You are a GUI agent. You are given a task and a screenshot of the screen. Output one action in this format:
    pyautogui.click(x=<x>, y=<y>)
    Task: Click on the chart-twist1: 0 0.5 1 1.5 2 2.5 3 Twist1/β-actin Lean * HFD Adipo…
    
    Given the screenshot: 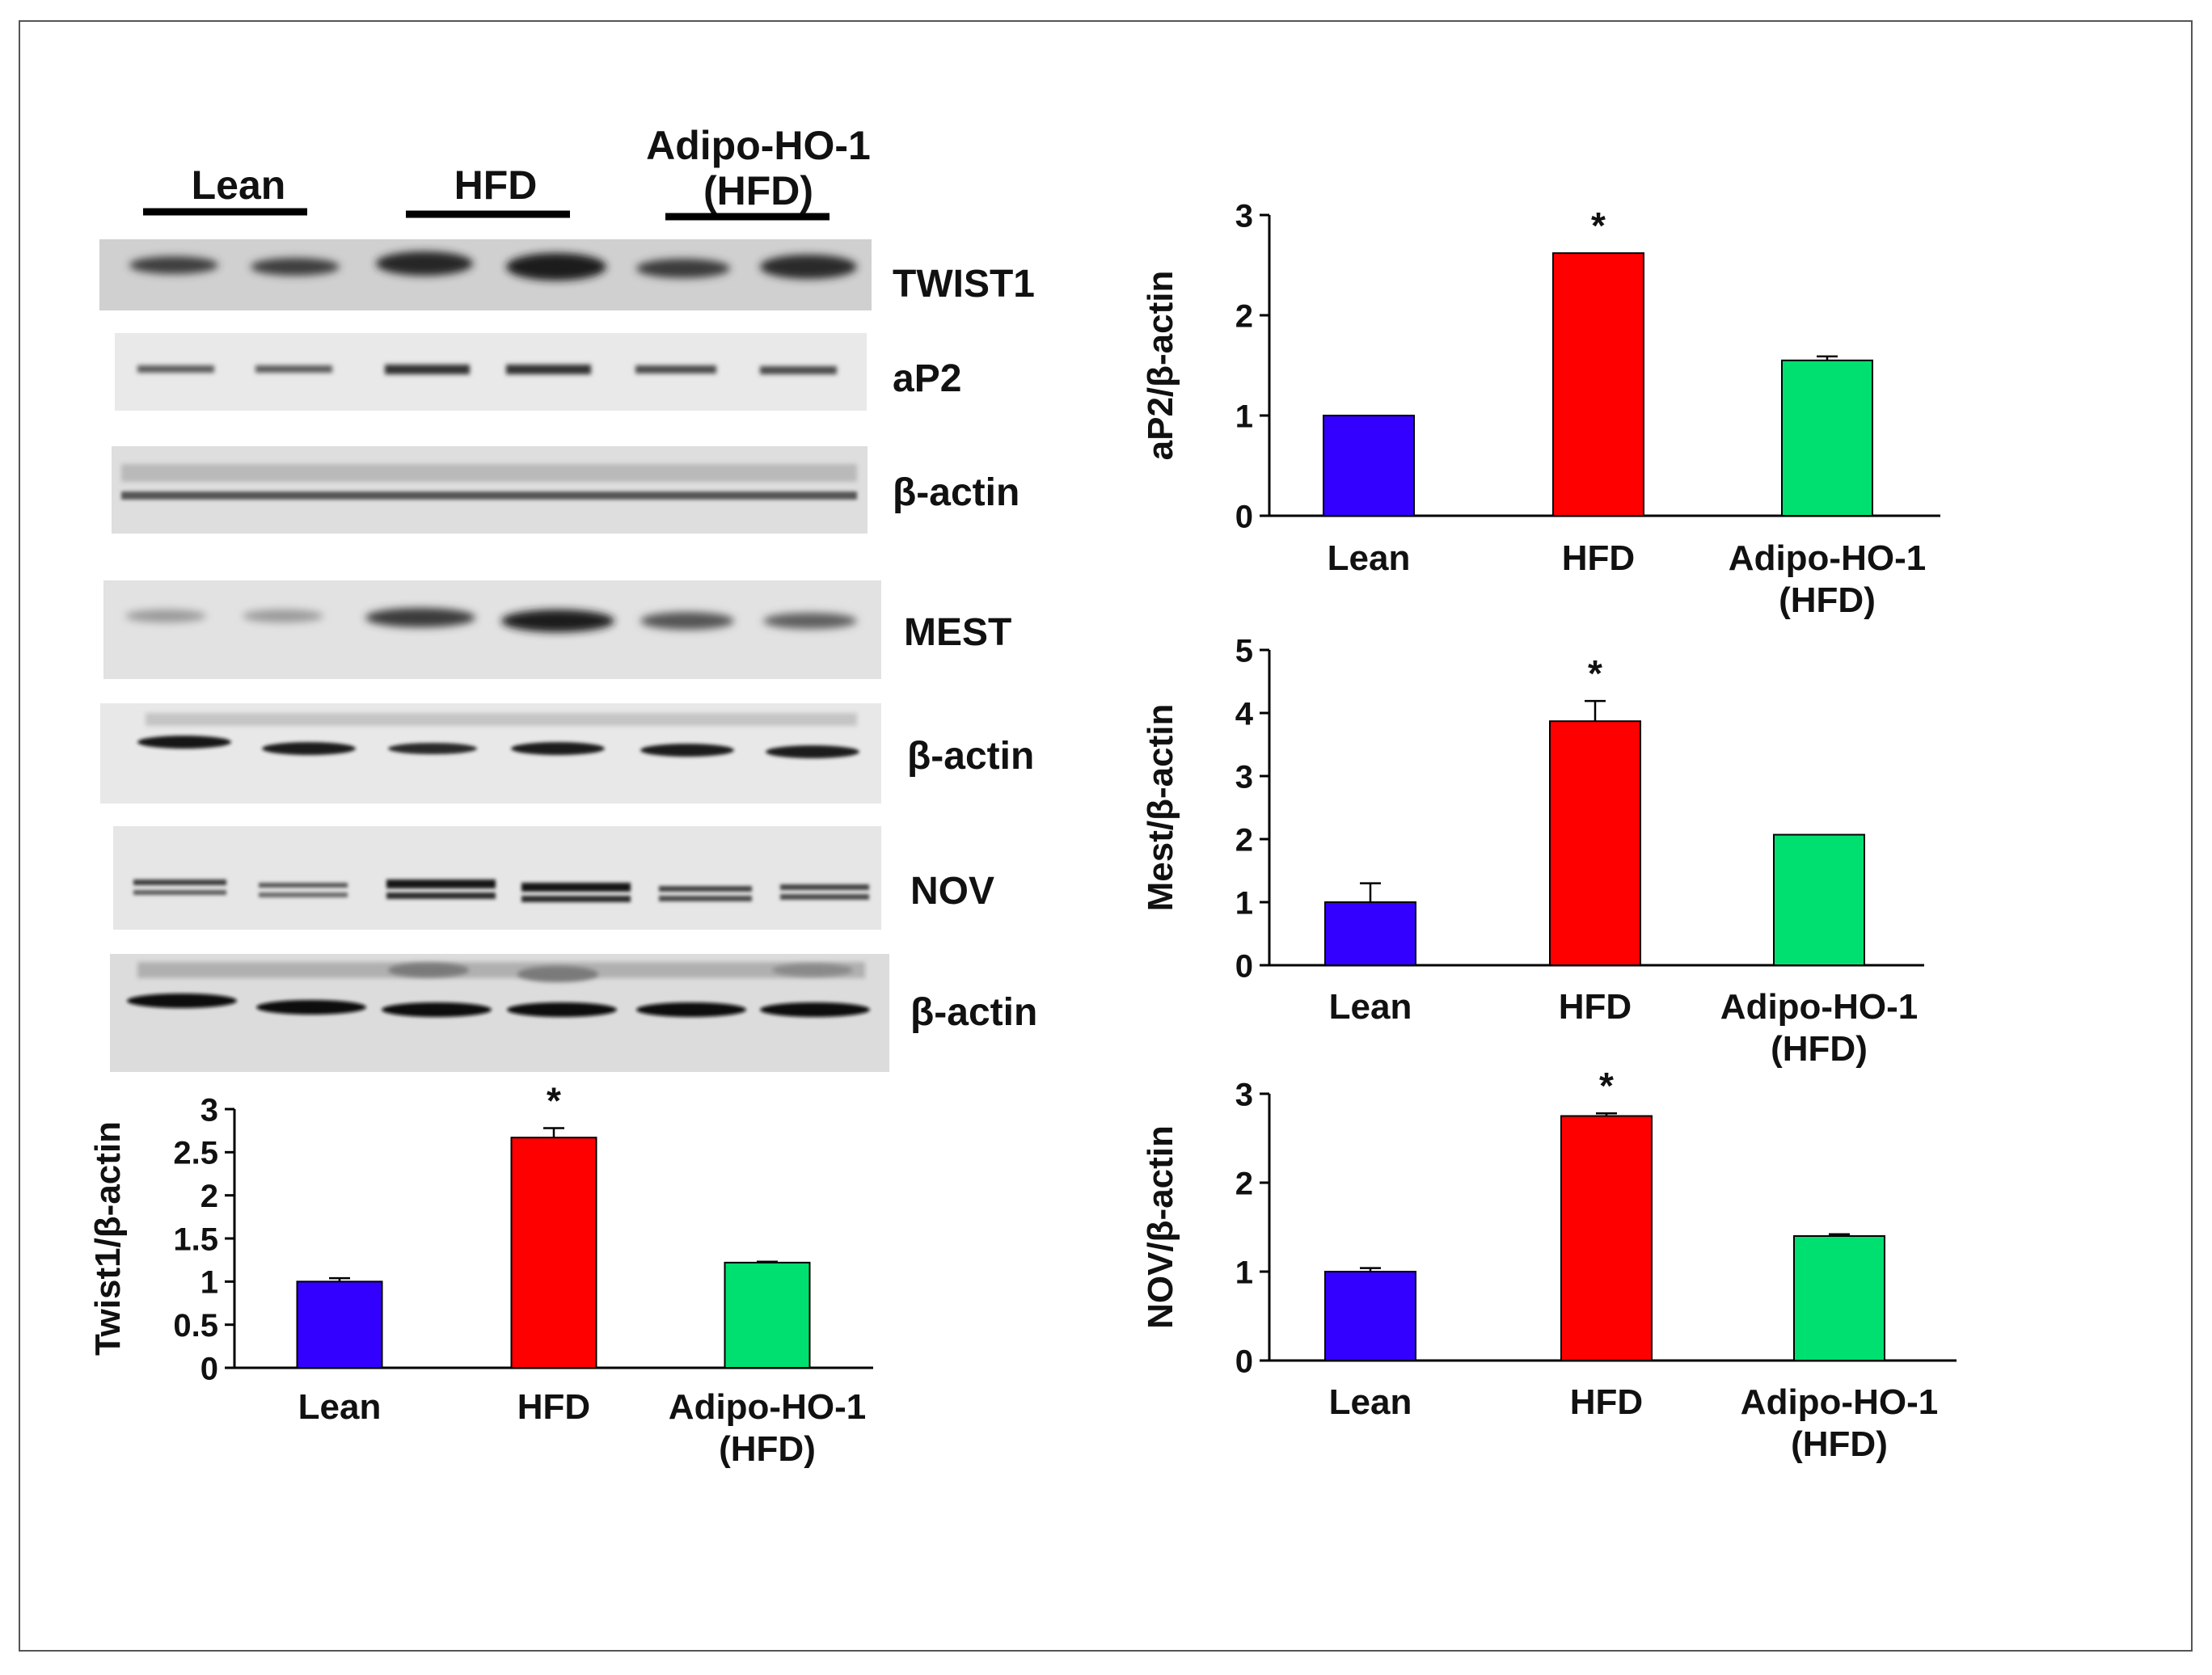 What is the action you would take?
    pyautogui.click(x=481, y=1274)
    